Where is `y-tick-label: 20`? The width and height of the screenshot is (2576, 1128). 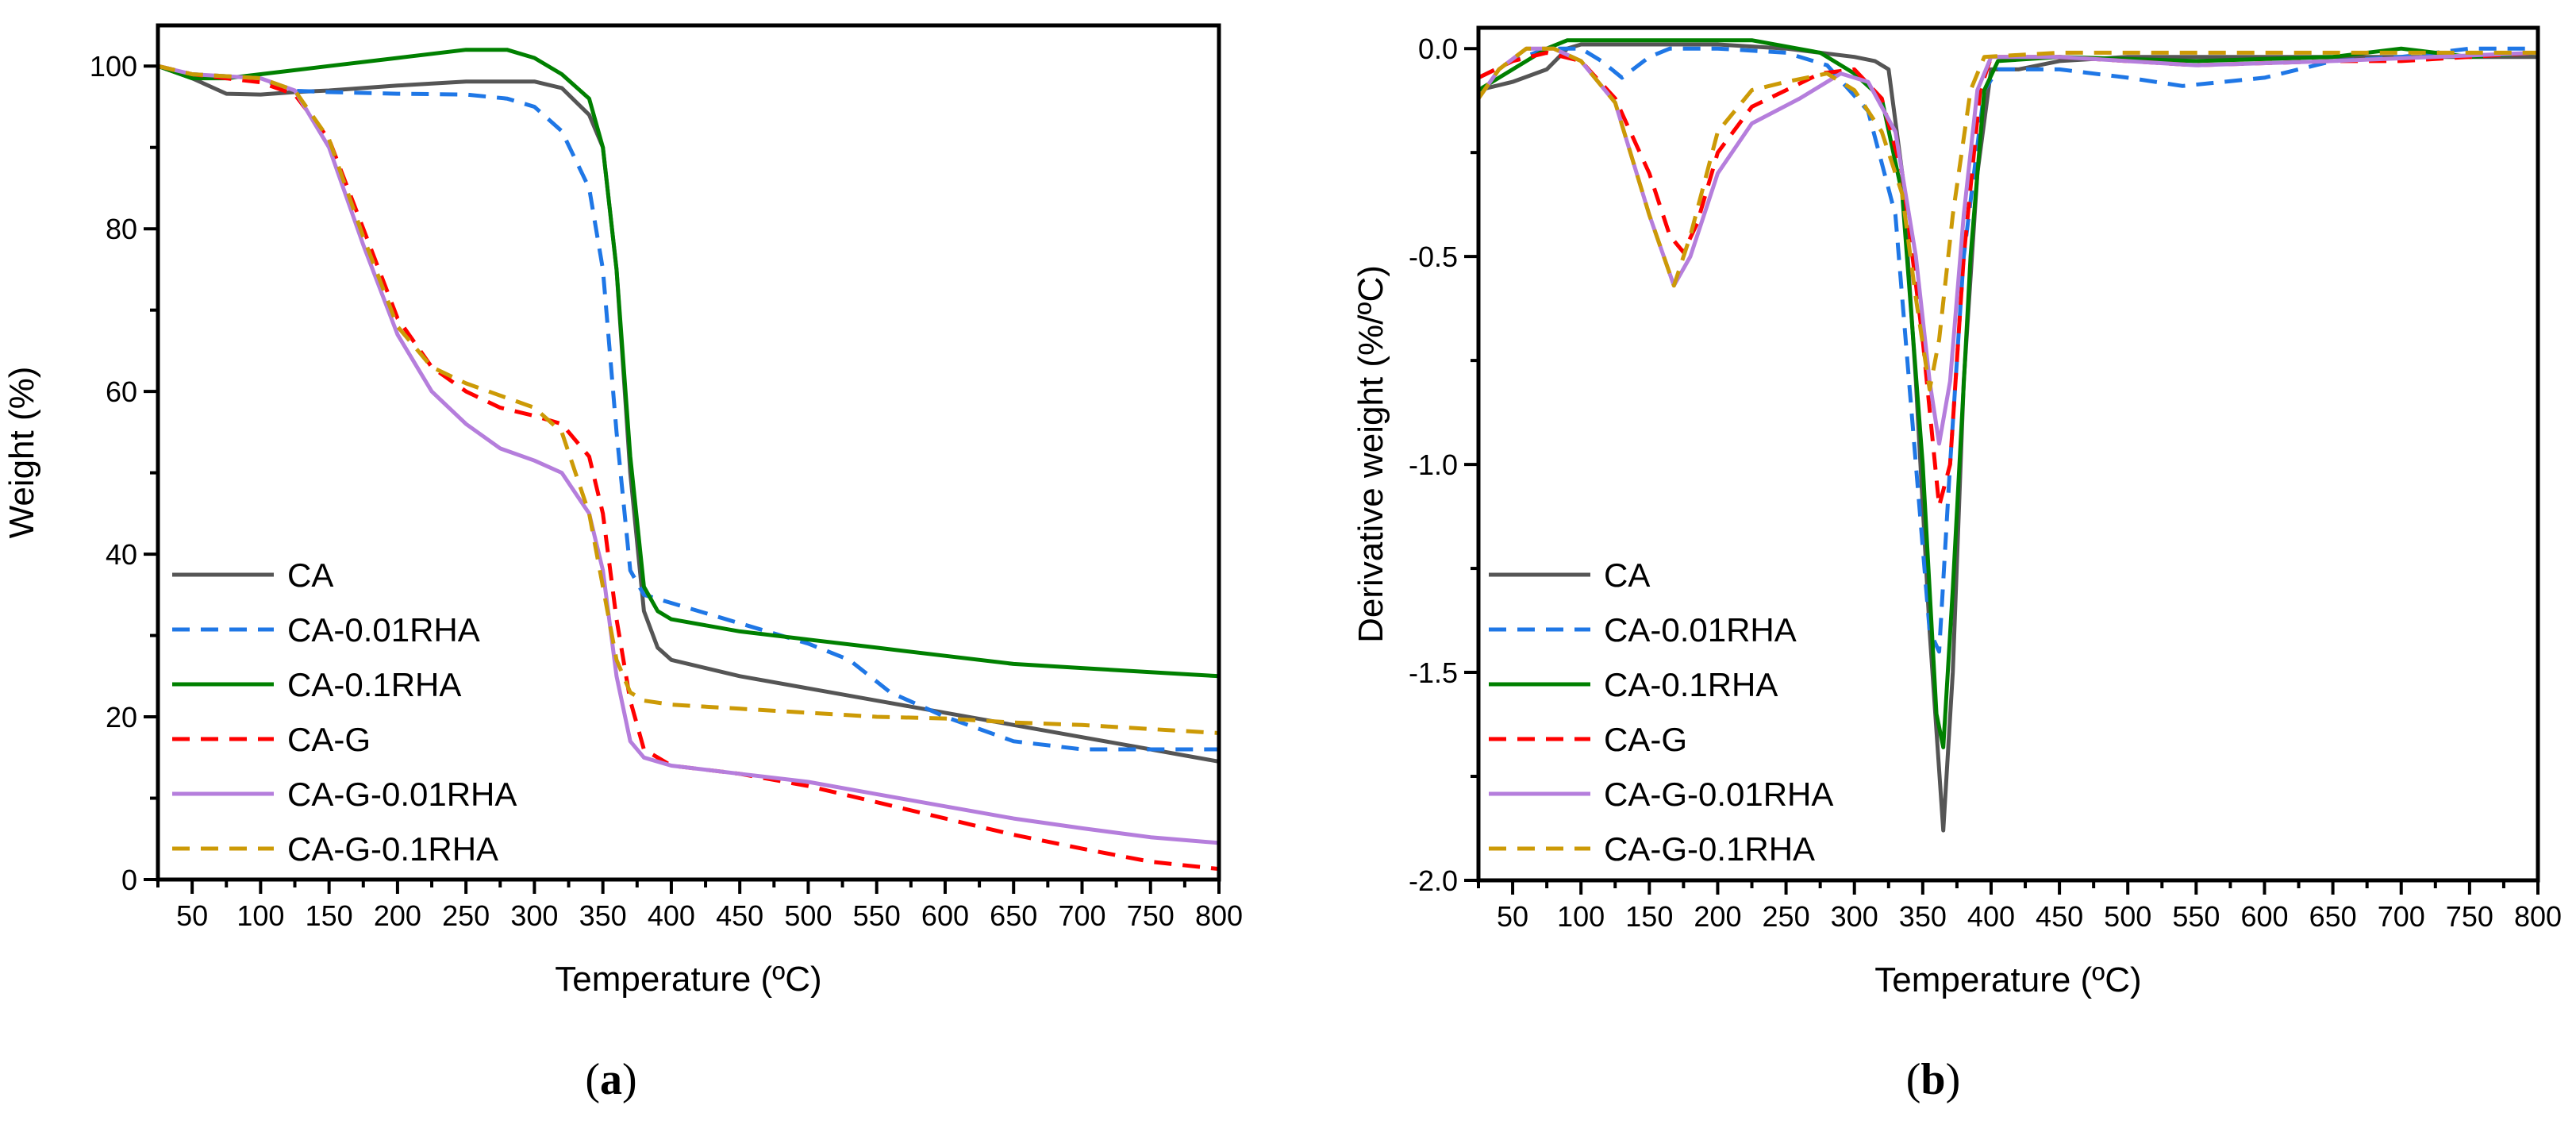
y-tick-label: 20 is located at coordinates (121, 717).